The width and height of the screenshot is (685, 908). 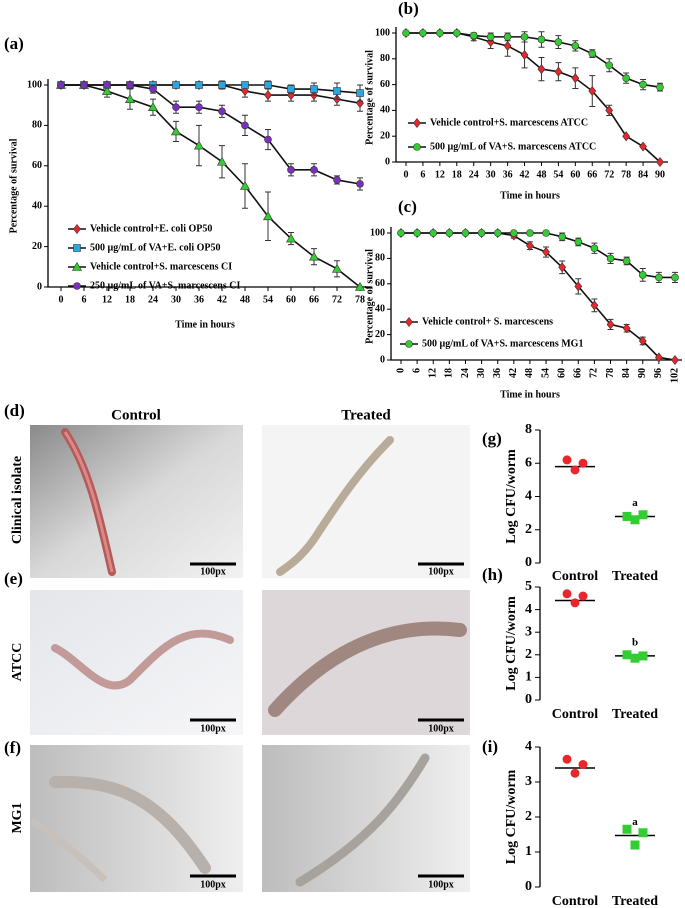 What do you see at coordinates (635, 714) in the screenshot?
I see `x-tick-label: Treated` at bounding box center [635, 714].